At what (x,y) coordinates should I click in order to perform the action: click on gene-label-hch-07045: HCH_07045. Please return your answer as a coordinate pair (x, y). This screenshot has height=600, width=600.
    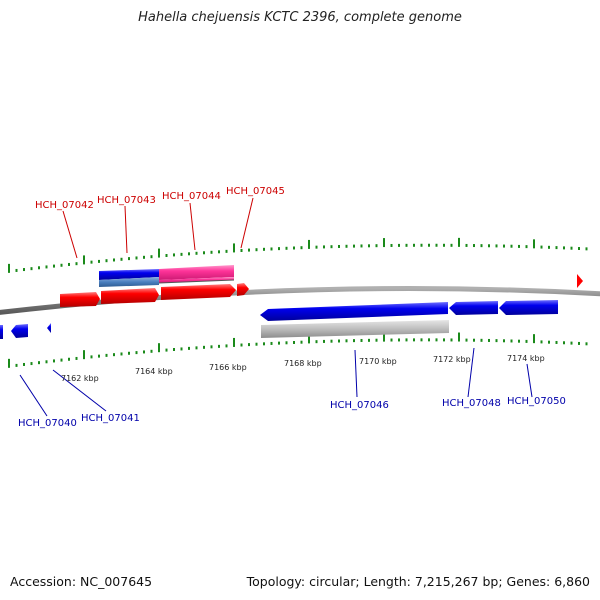
    Looking at the image, I should click on (255, 191).